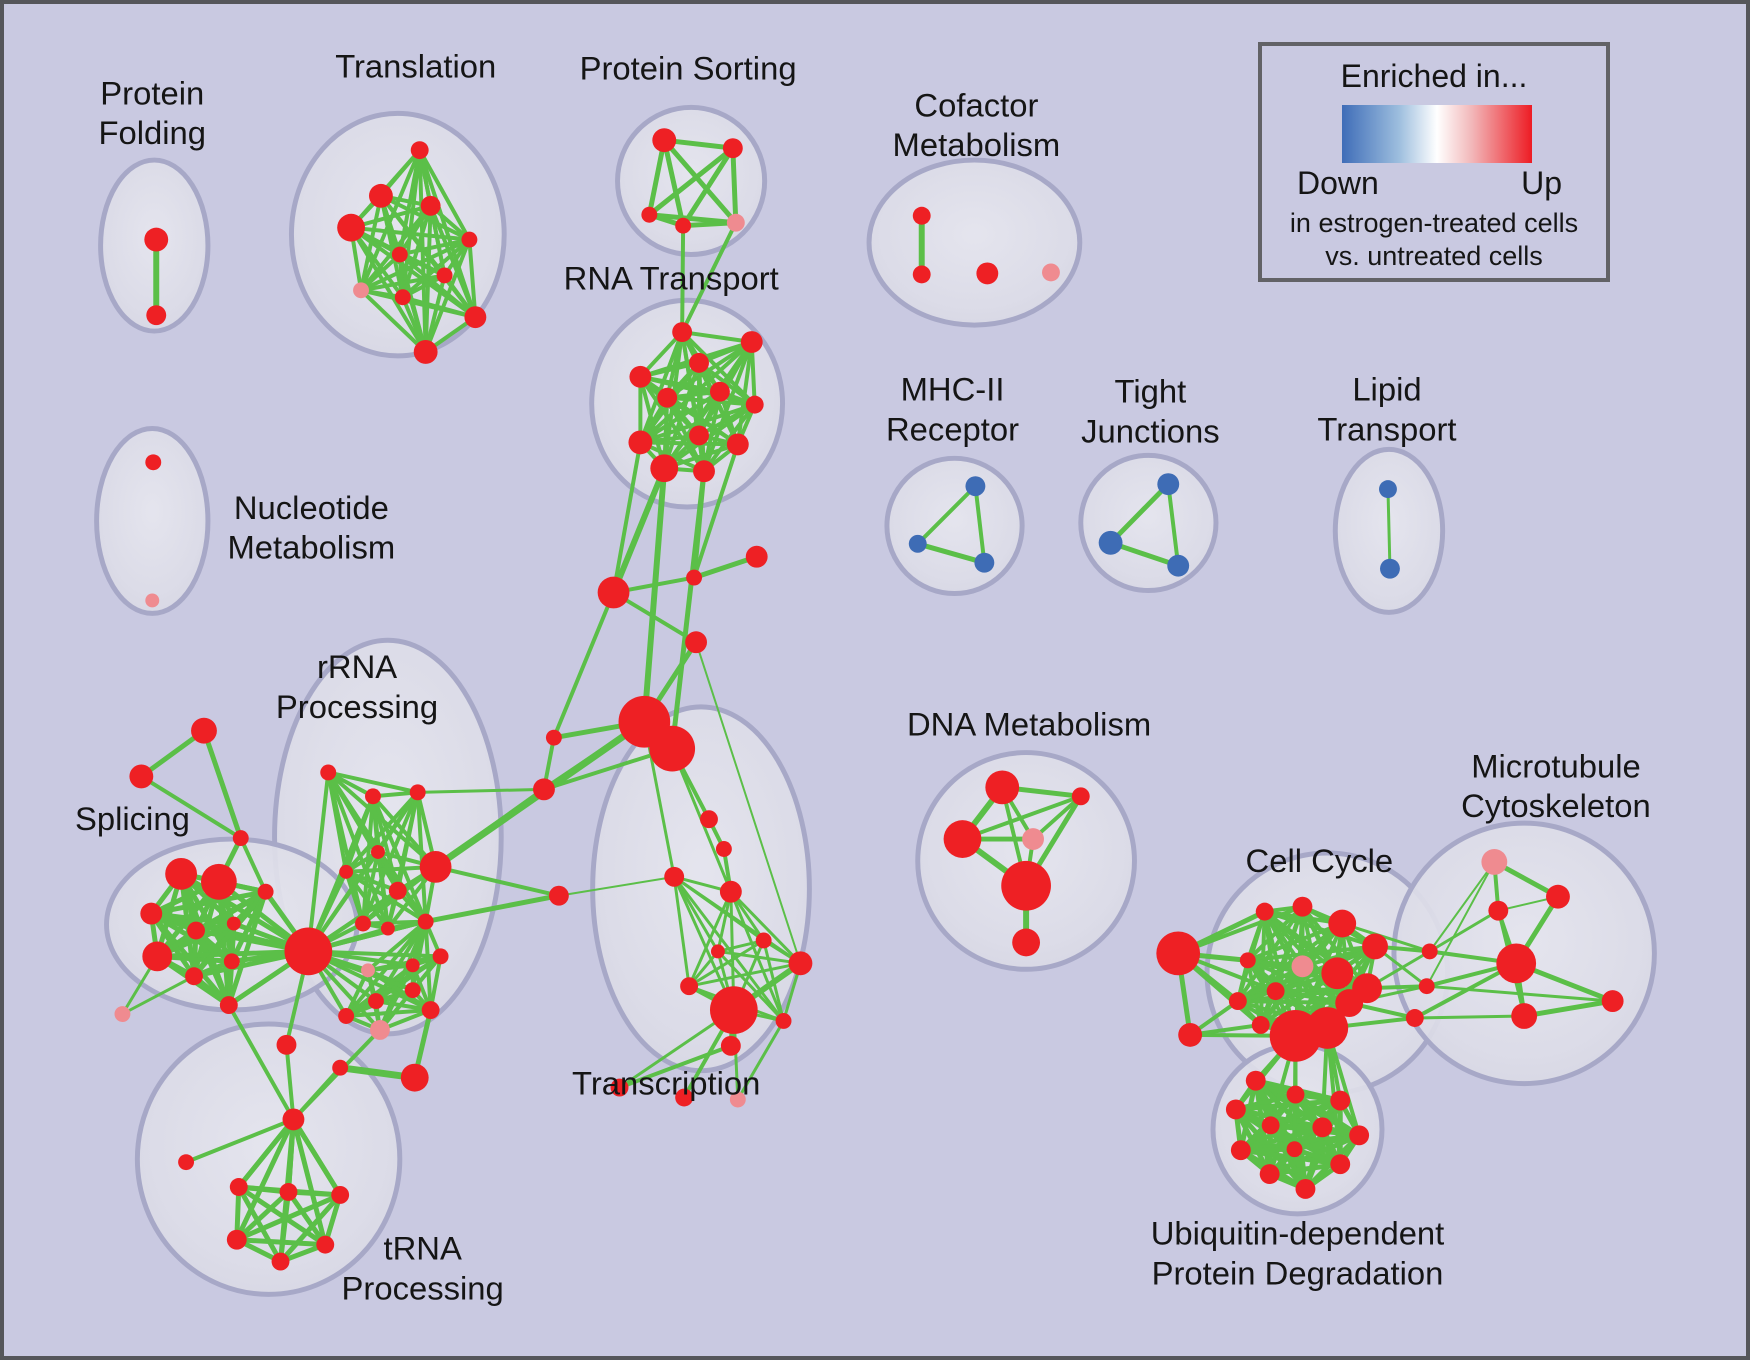 This screenshot has width=1750, height=1360. Describe the element at coordinates (1178, 565) in the screenshot. I see `node-tj3` at that location.